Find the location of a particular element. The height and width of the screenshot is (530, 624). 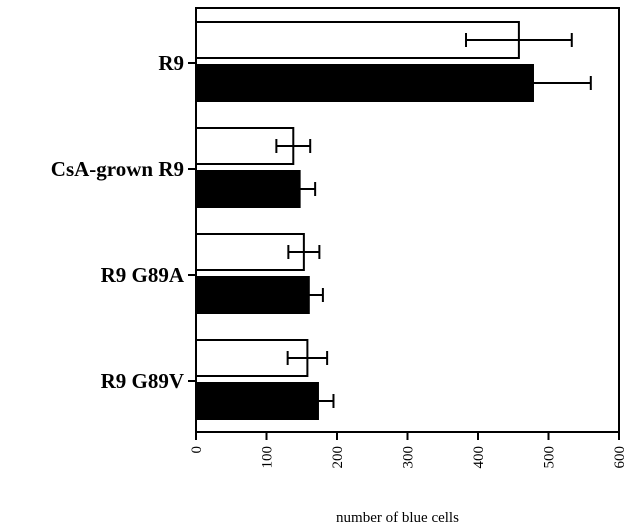

x-tick-label-6: 600 is located at coordinates (618, 457).